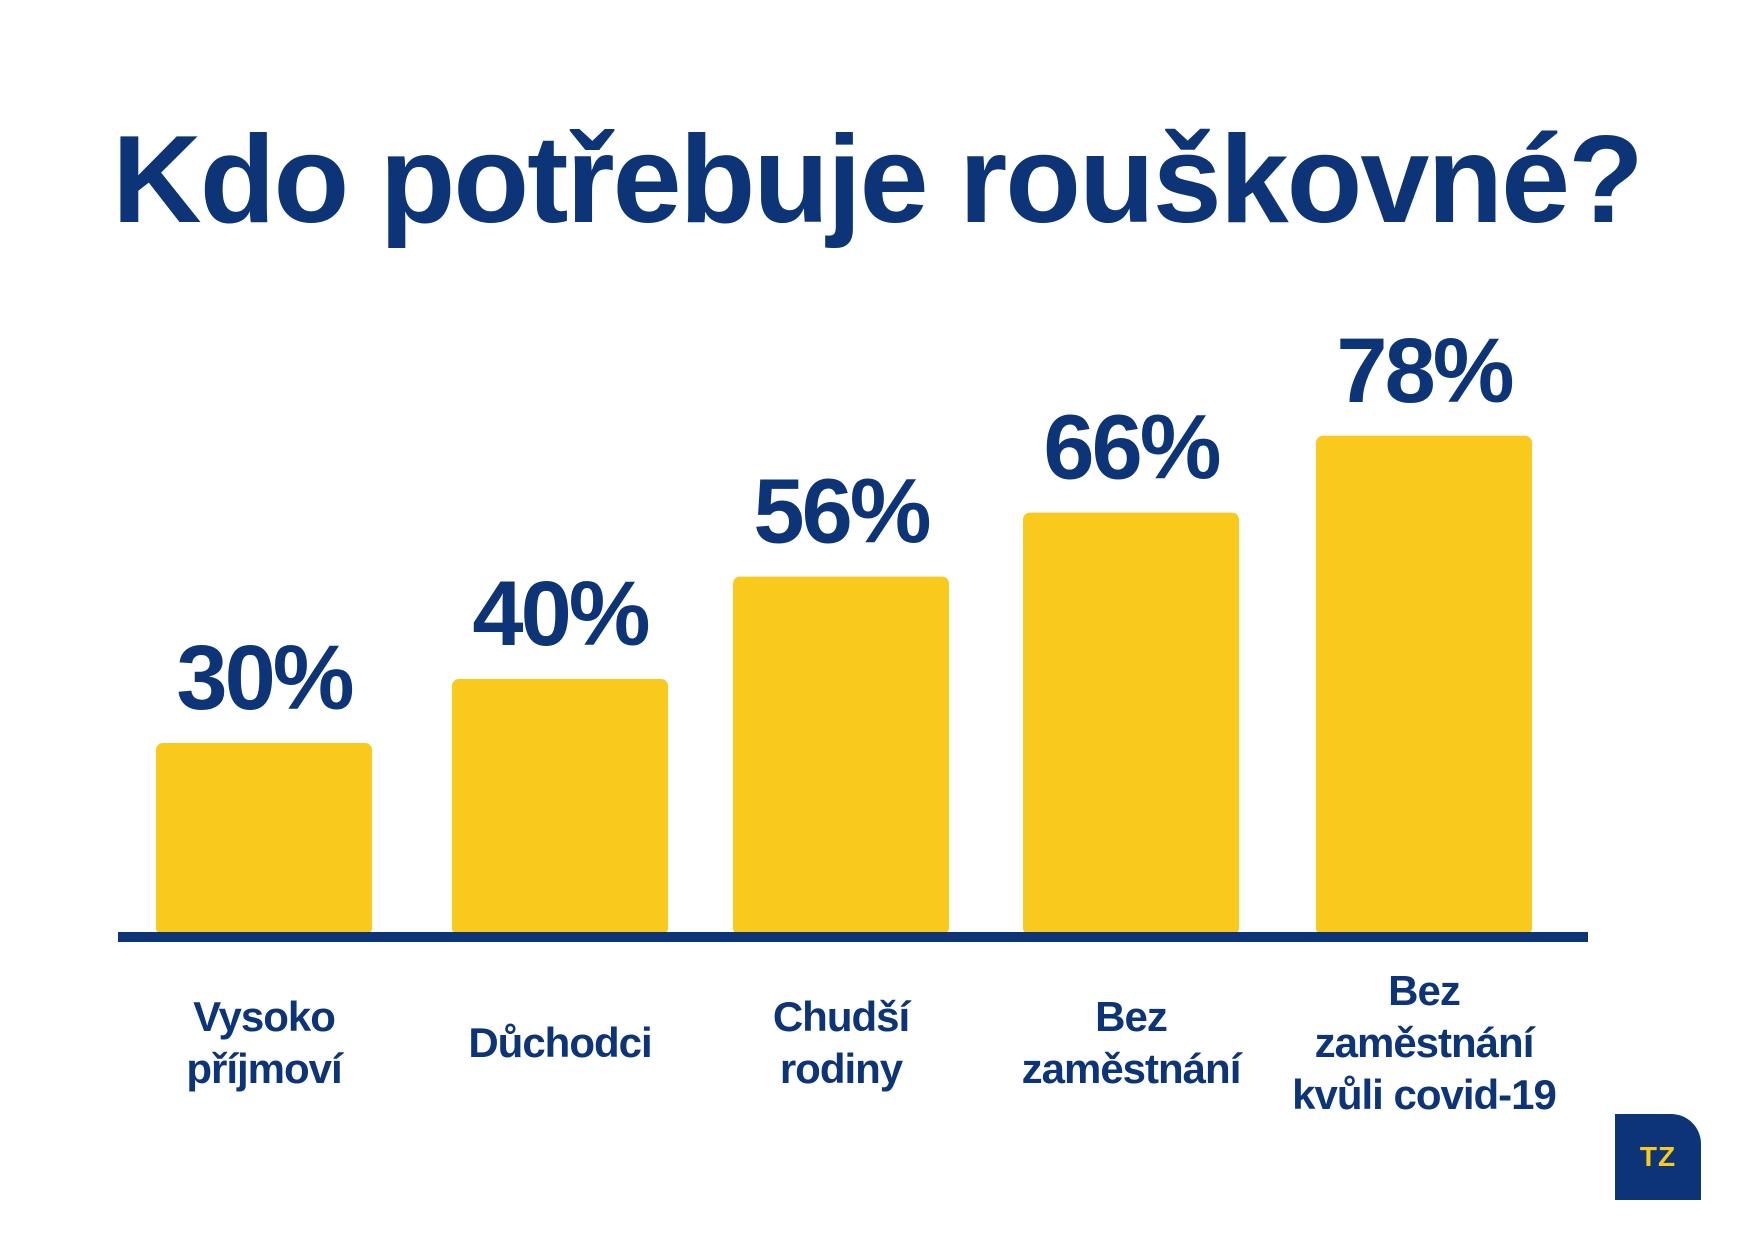  What do you see at coordinates (1131, 448) in the screenshot?
I see `value-label-4: 66%` at bounding box center [1131, 448].